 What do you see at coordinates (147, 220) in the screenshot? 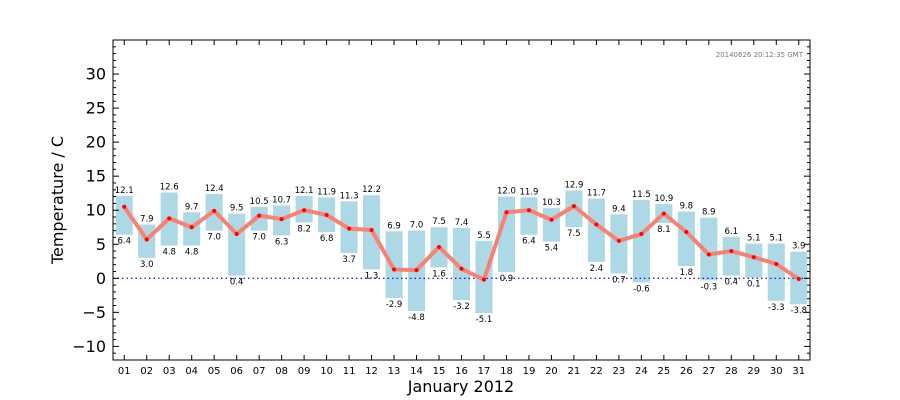
I see `max-value-label: 7.9` at bounding box center [147, 220].